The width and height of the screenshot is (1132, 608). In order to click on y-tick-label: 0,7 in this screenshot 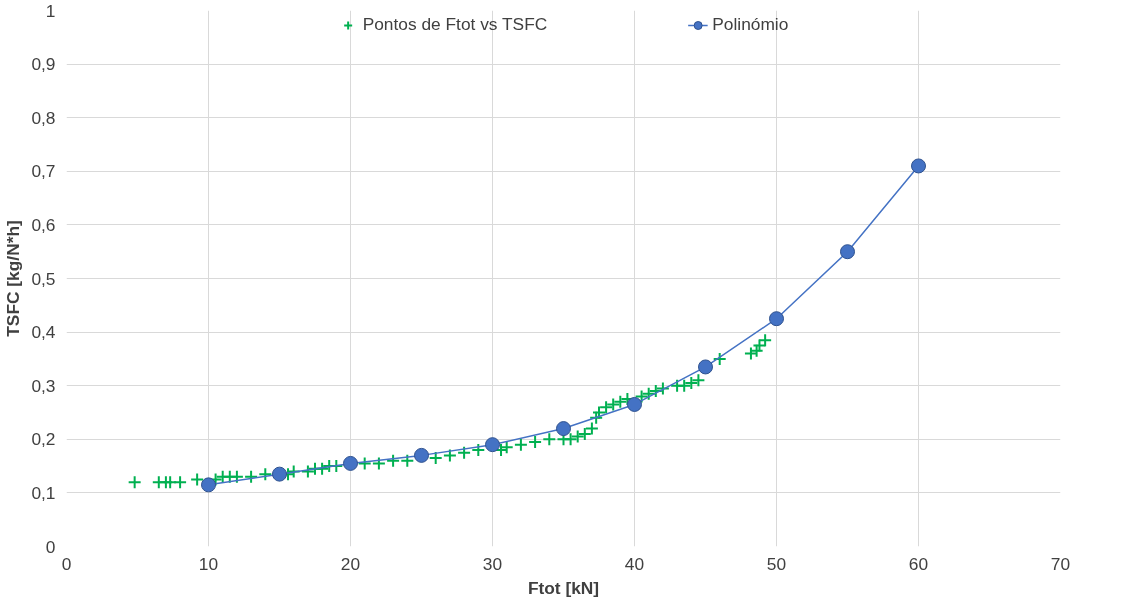, I will do `click(43, 171)`.